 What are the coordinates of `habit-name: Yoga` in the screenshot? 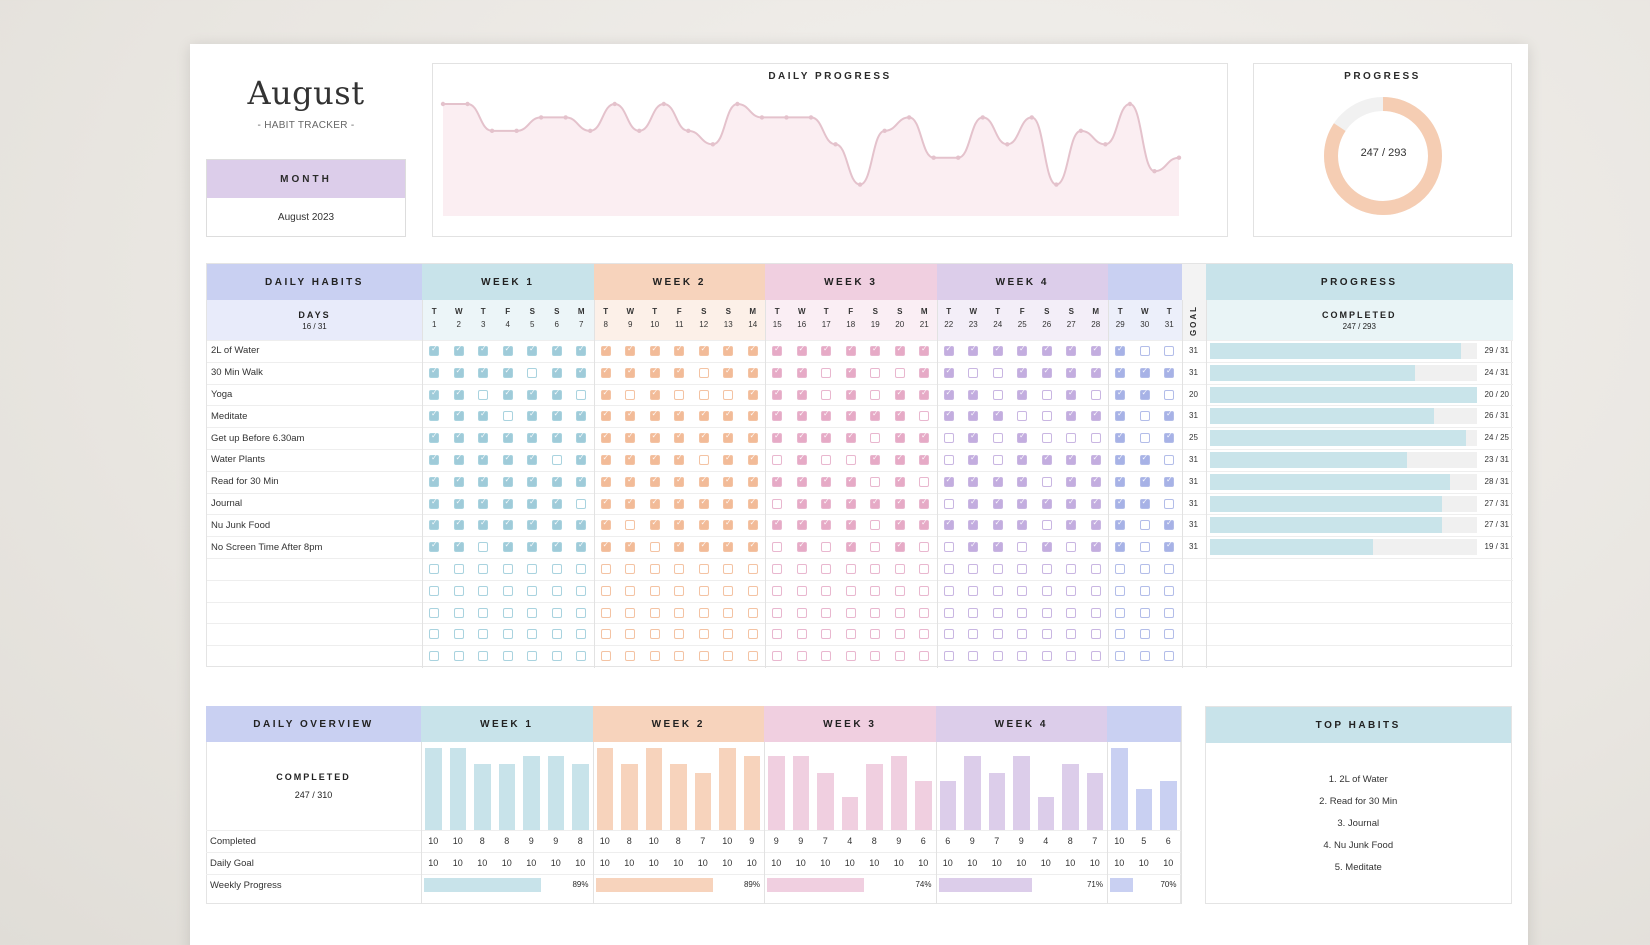 It's located at (222, 394).